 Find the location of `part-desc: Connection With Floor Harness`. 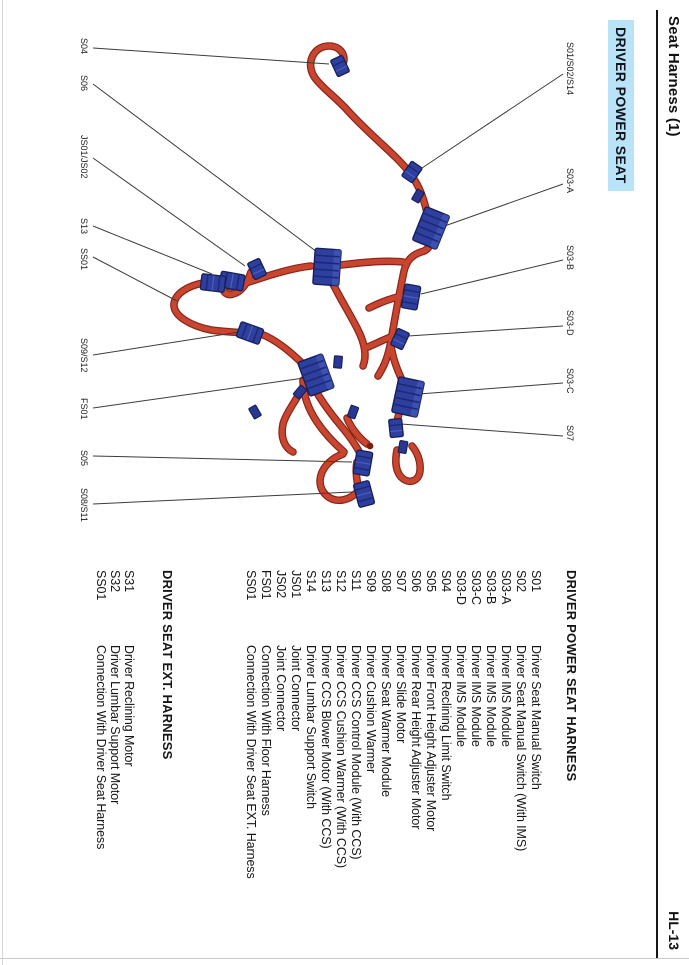

part-desc: Connection With Floor Harness is located at coordinates (266, 730).